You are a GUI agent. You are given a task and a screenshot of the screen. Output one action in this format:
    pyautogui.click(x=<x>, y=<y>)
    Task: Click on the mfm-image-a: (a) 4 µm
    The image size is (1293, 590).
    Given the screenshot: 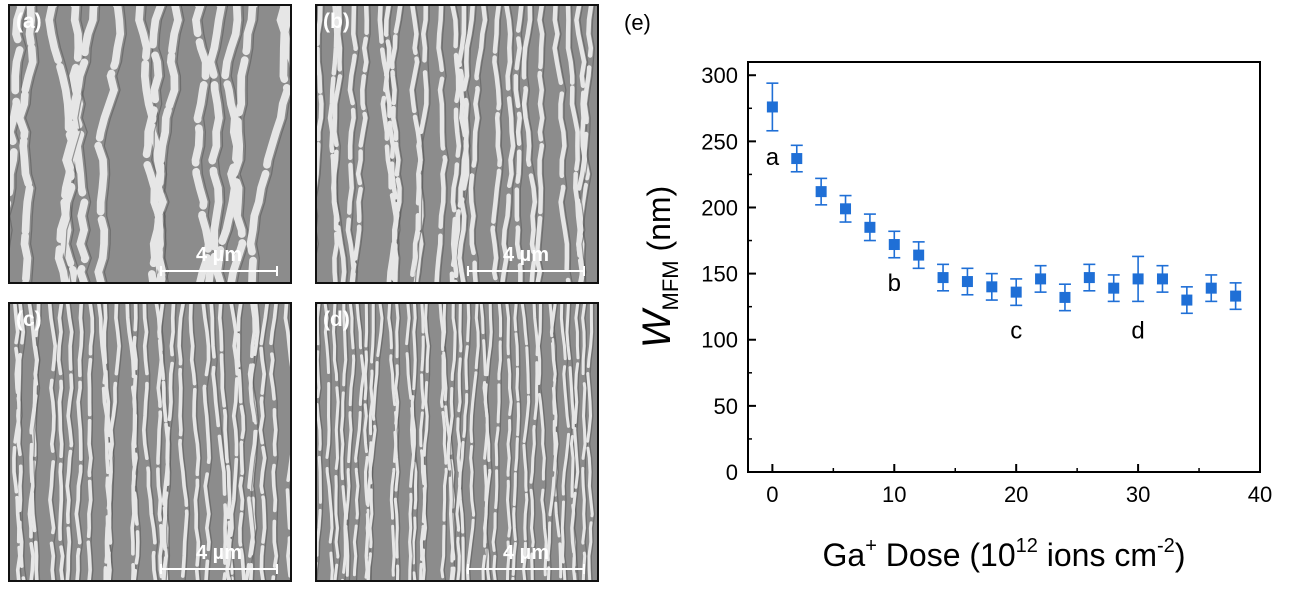 What is the action you would take?
    pyautogui.click(x=150, y=144)
    